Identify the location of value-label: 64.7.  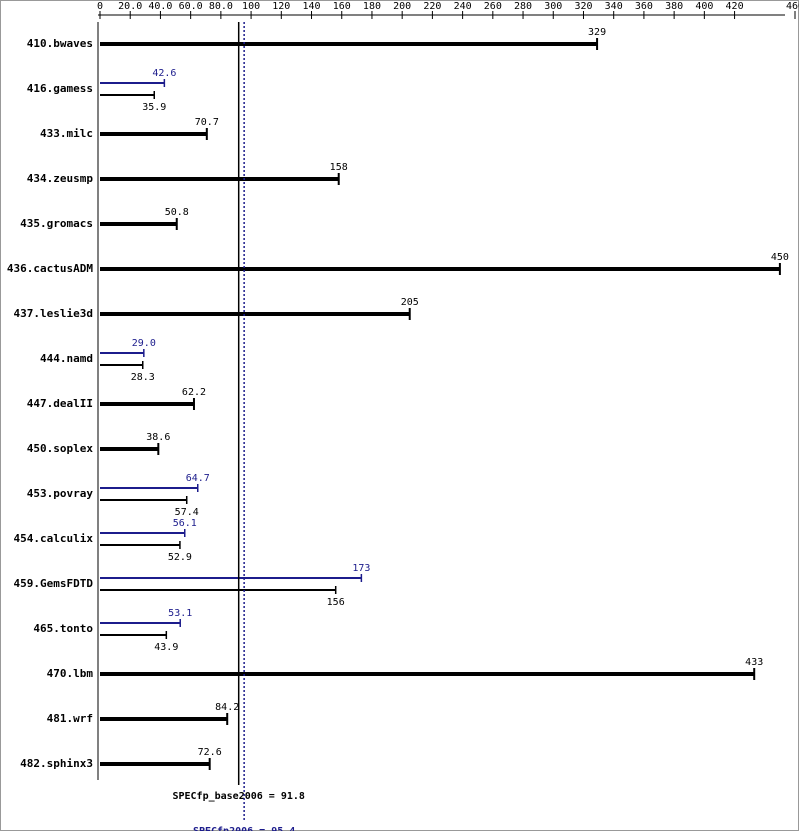
(198, 478).